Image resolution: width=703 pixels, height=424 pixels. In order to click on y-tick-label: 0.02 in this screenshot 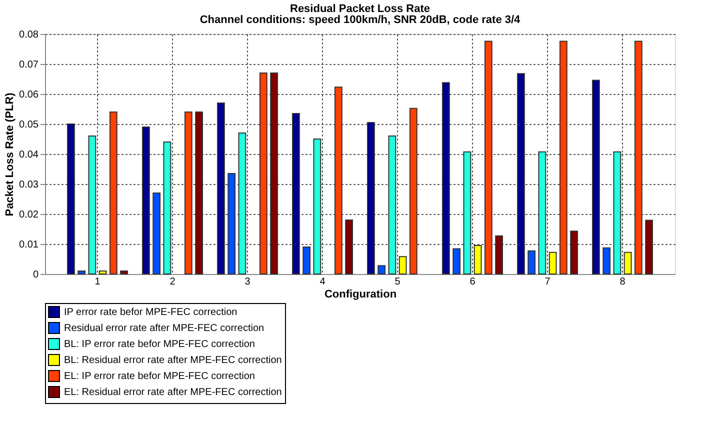, I will do `click(29, 215)`.